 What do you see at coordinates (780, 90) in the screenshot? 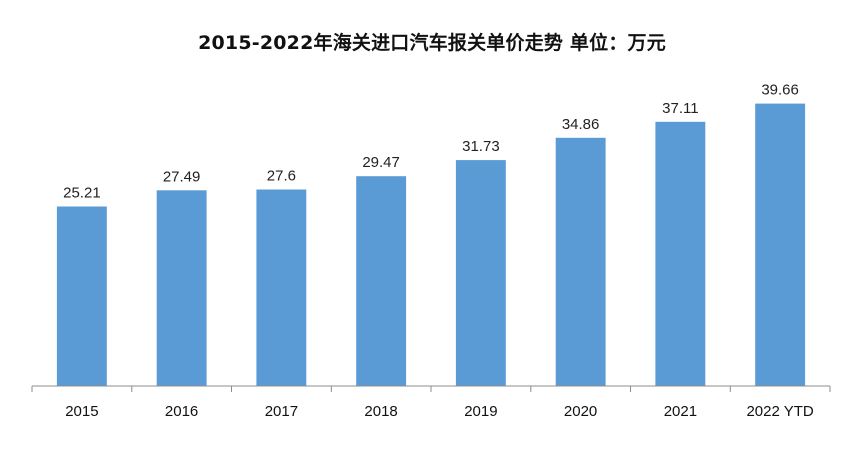
I see `data-label-2022-ytd: 39.66` at bounding box center [780, 90].